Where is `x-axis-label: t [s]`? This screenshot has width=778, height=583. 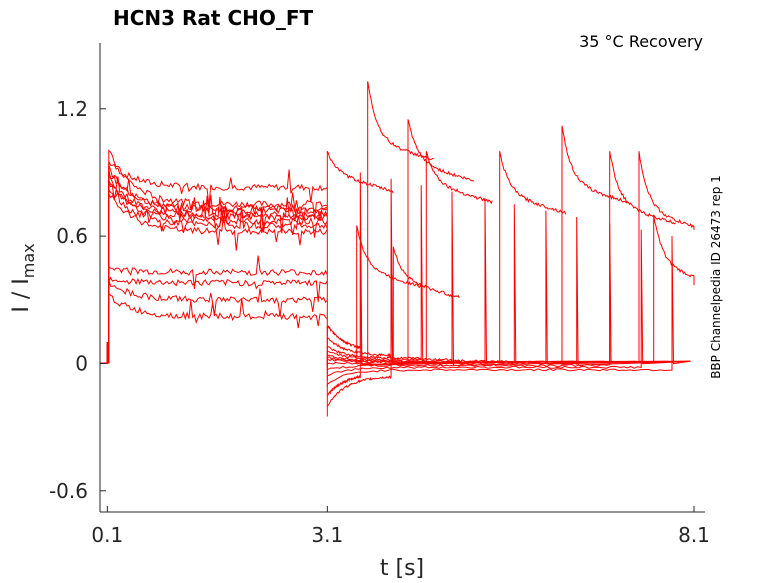 x-axis-label: t [s] is located at coordinates (402, 568).